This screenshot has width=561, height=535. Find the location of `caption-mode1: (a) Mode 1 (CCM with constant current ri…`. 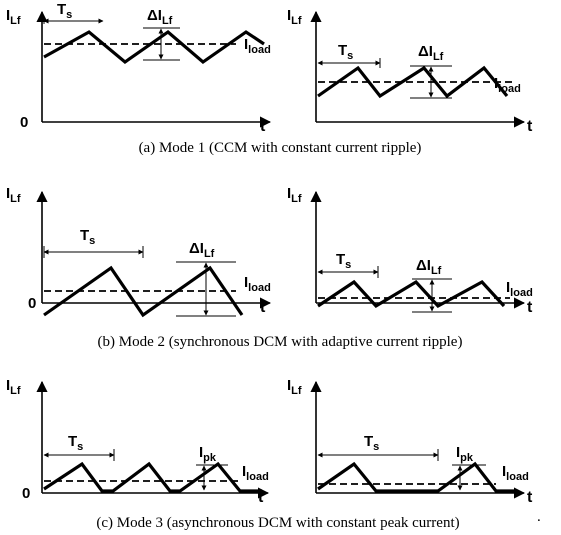

caption-mode1: (a) Mode 1 (CCM with constant current ri… is located at coordinates (280, 148).